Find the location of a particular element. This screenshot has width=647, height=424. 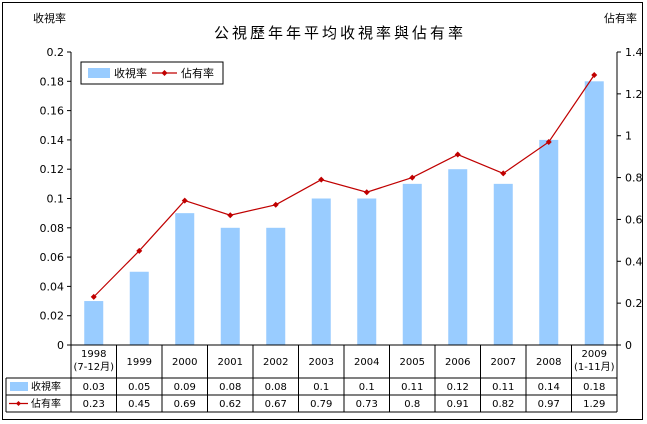

right-tick-label: 1.2 is located at coordinates (634, 94).